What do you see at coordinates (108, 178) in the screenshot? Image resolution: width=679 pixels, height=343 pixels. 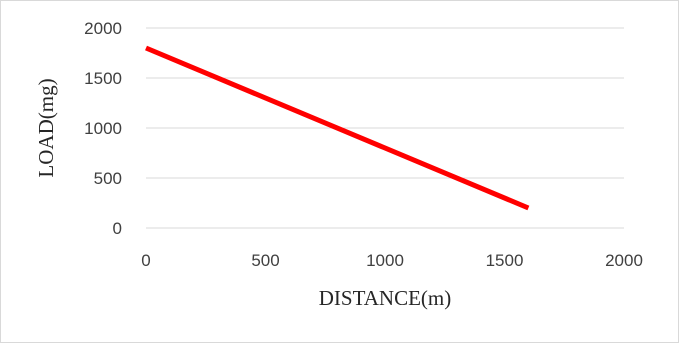 I see `y-tick-label: 500` at bounding box center [108, 178].